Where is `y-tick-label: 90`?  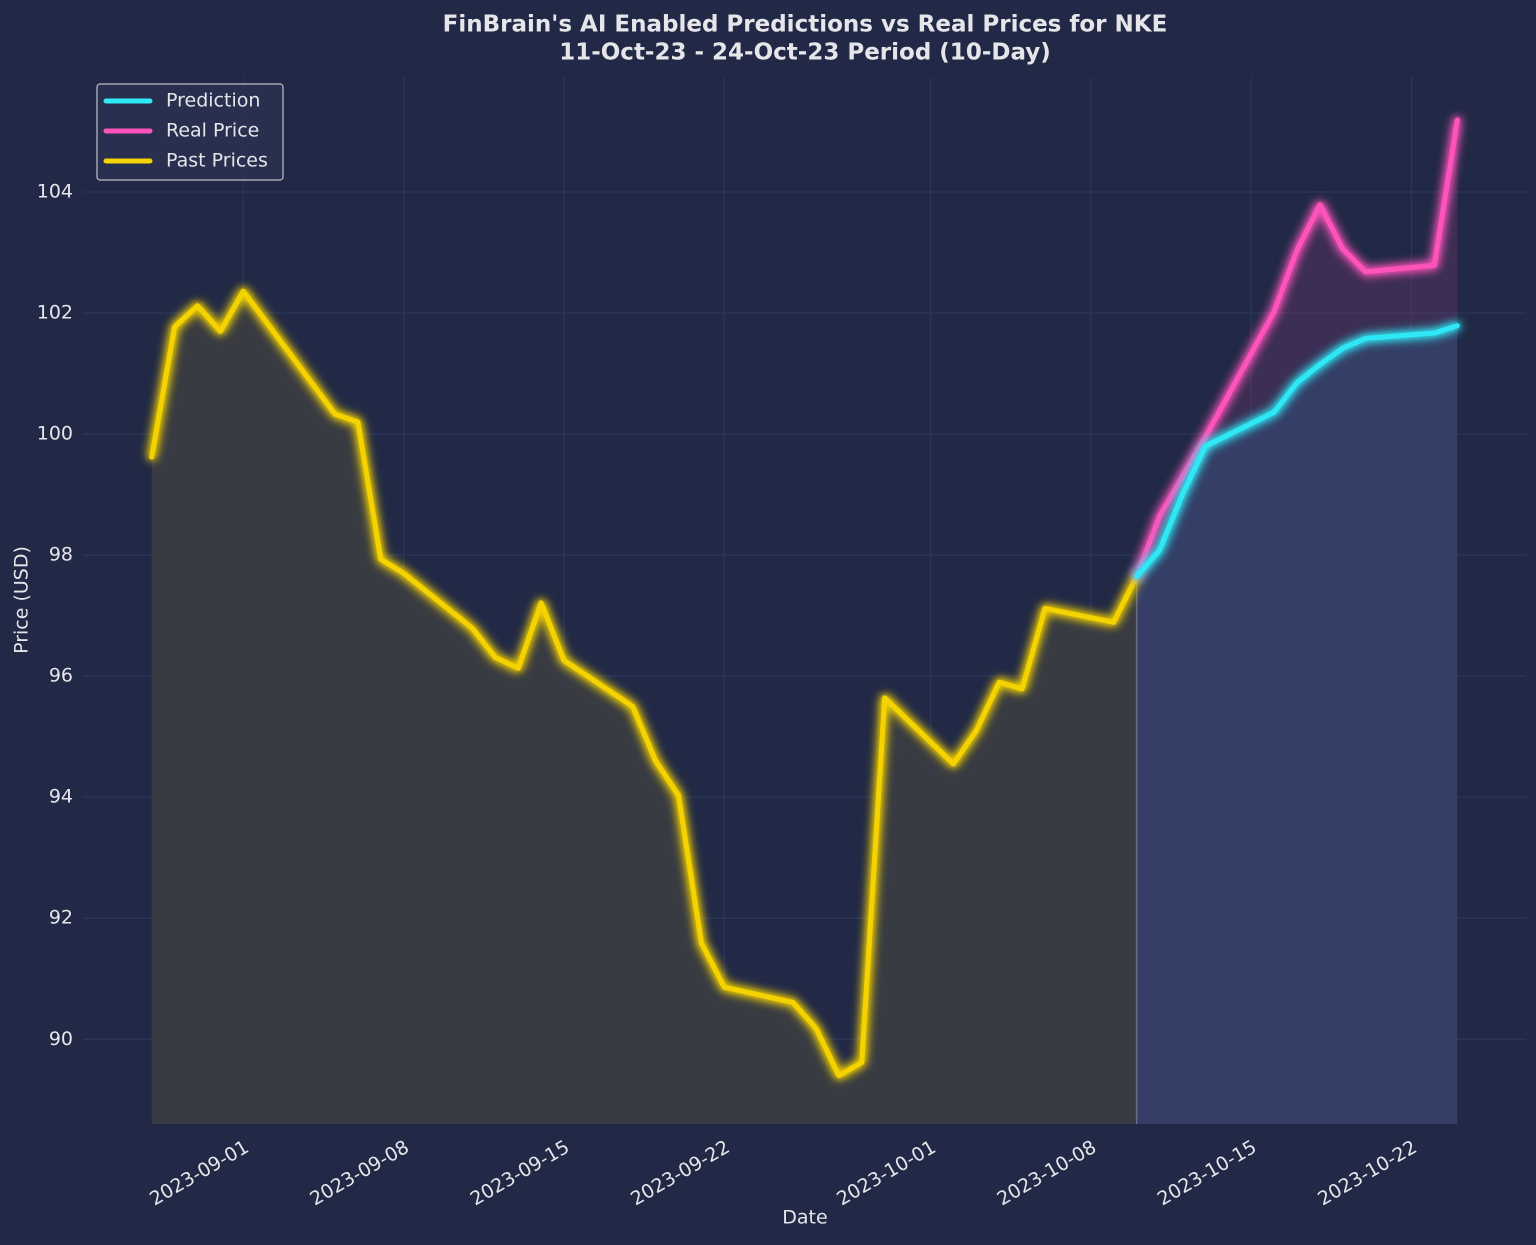
y-tick-label: 90 is located at coordinates (61, 1039).